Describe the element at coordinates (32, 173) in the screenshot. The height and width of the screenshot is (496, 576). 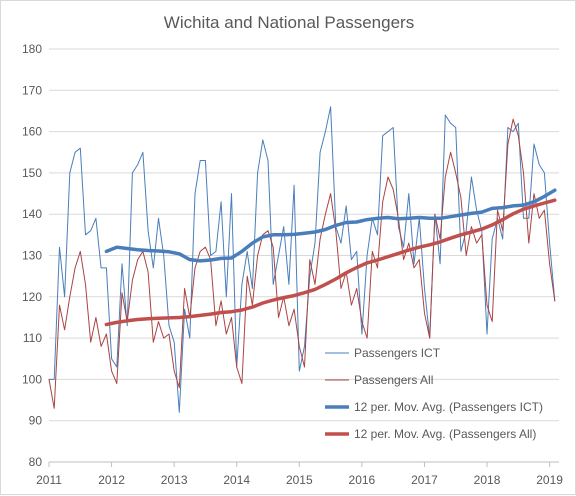
I see `y-tick-label: 150` at that location.